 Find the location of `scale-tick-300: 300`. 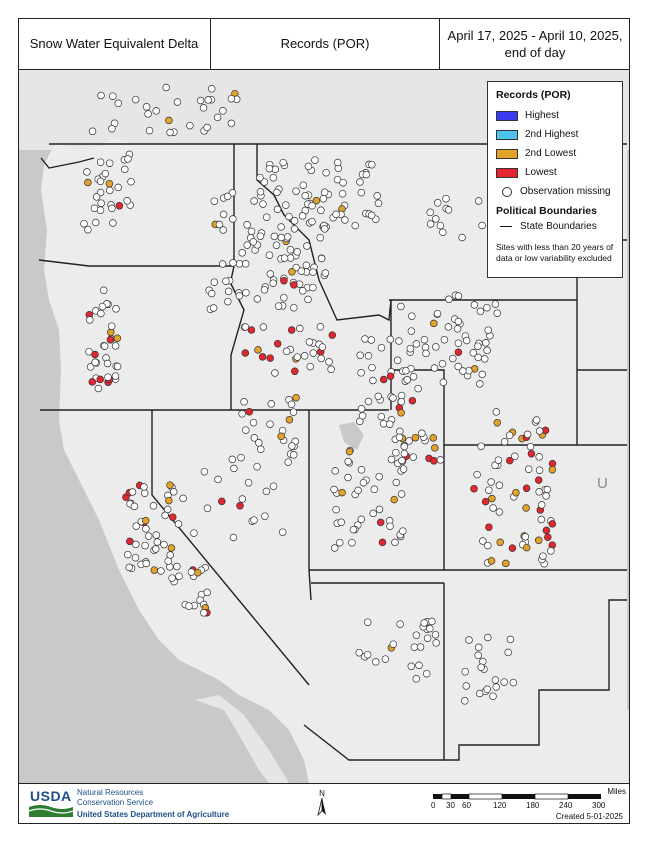

scale-tick-300: 300 is located at coordinates (599, 805).